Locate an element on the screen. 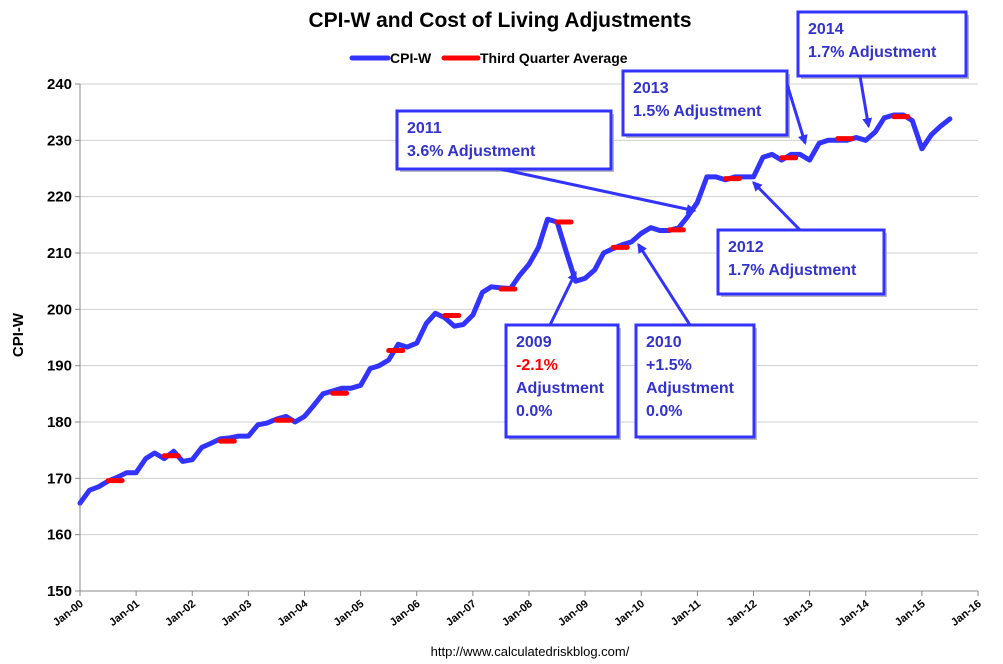  x-tick-label: Jan-01 is located at coordinates (124, 613).